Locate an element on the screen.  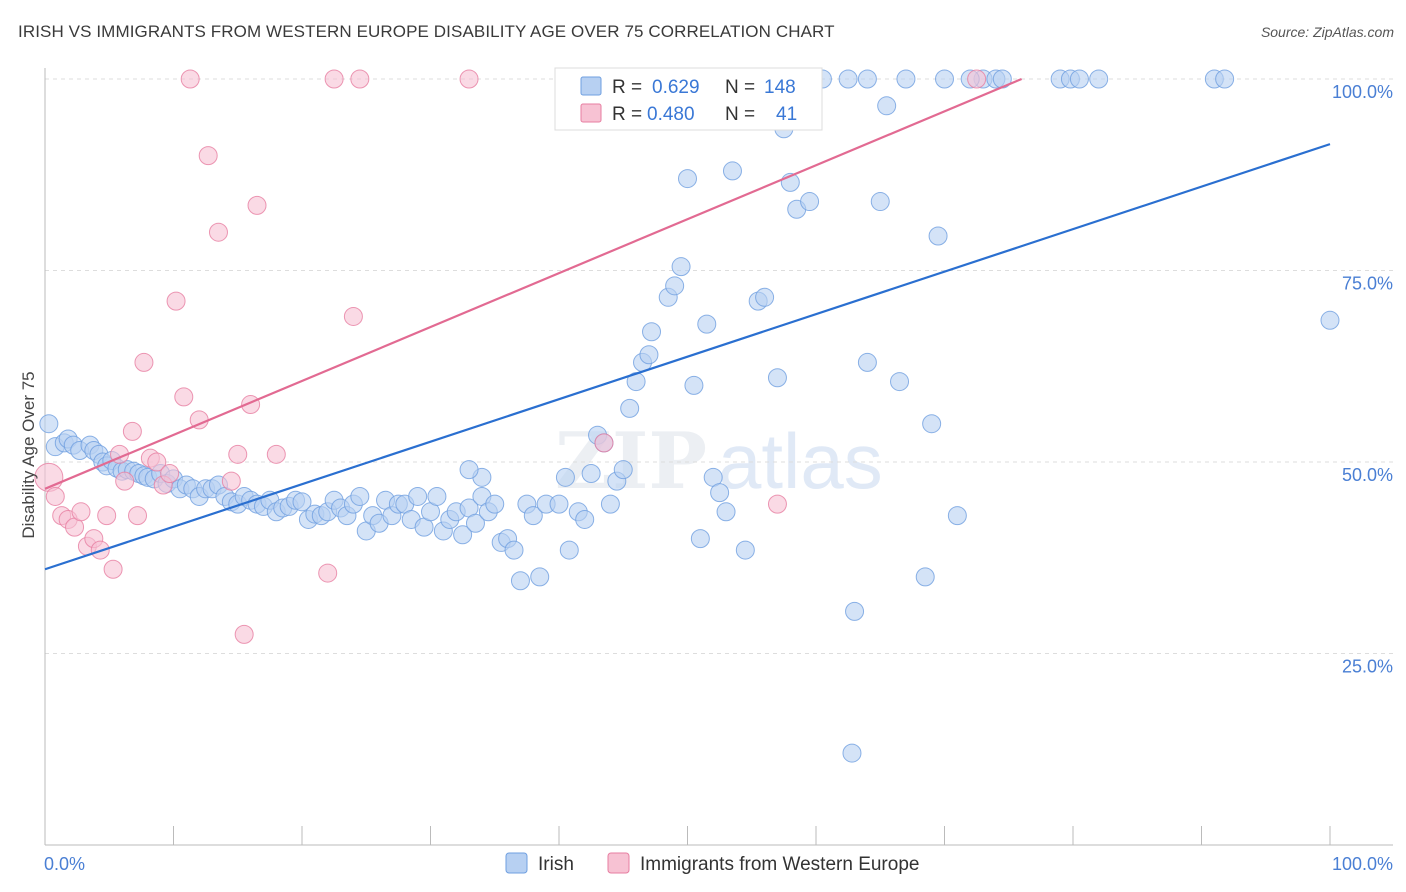
legend: Irish Immigrants from Western Europe is located at coordinates (712, 863).